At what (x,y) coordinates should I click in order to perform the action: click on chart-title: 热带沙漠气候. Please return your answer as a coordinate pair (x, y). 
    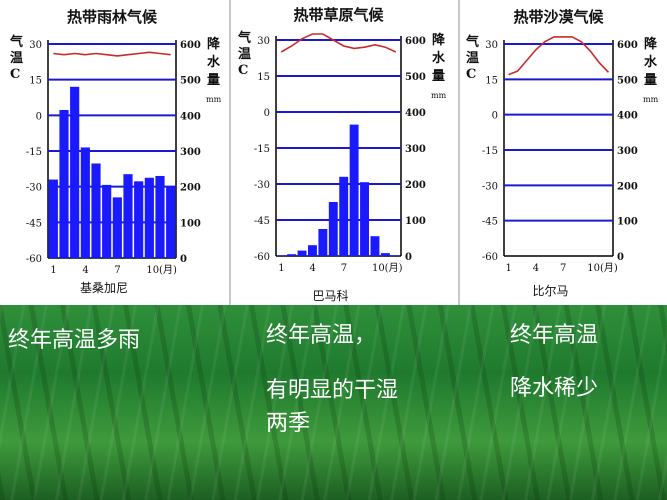
    Looking at the image, I should click on (558, 17).